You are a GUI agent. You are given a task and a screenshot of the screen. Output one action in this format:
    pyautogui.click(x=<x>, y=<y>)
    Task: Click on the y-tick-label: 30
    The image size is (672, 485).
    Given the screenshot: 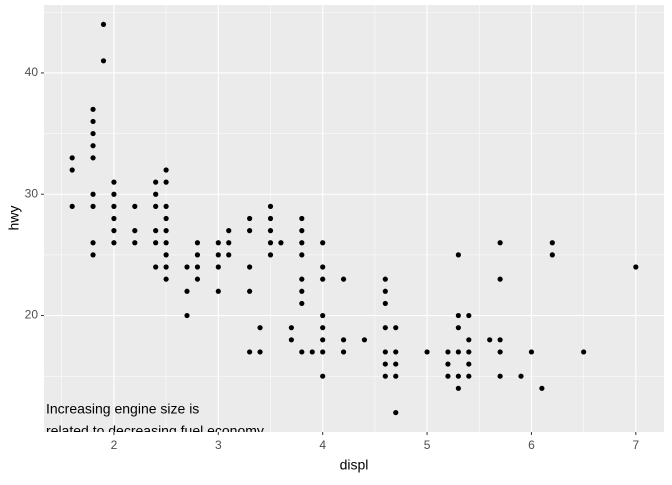 What is the action you would take?
    pyautogui.click(x=32, y=193)
    